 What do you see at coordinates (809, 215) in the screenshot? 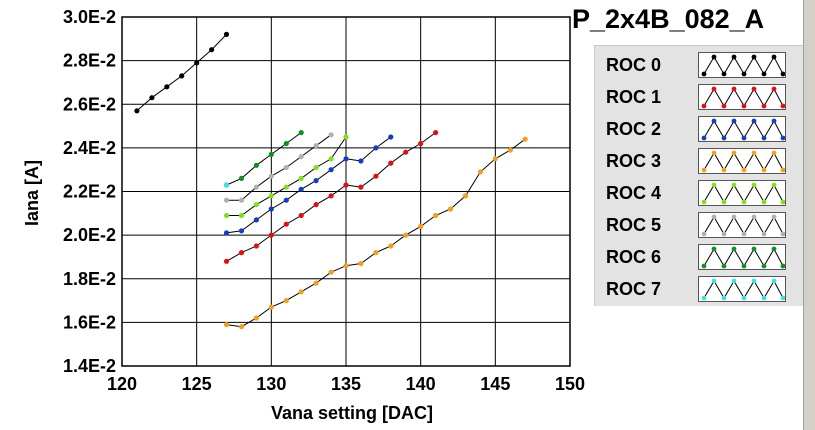
I see `scrollbar` at bounding box center [809, 215].